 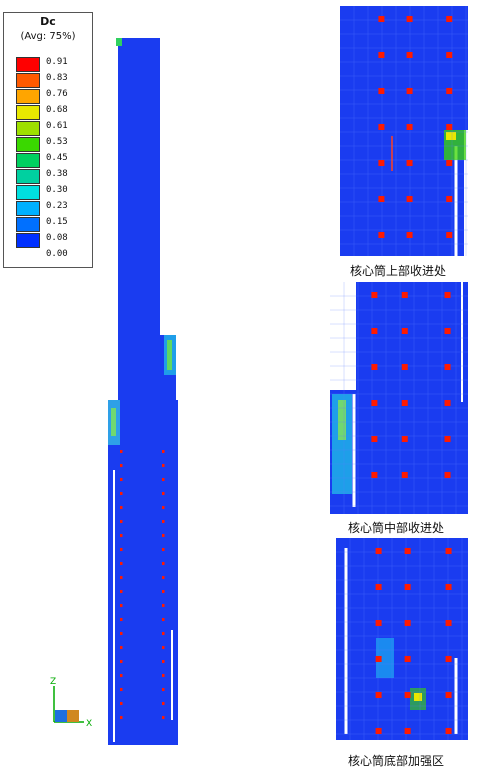 What do you see at coordinates (396, 761) in the screenshot?
I see `caption-bottom: 核心筒底部加强区` at bounding box center [396, 761].